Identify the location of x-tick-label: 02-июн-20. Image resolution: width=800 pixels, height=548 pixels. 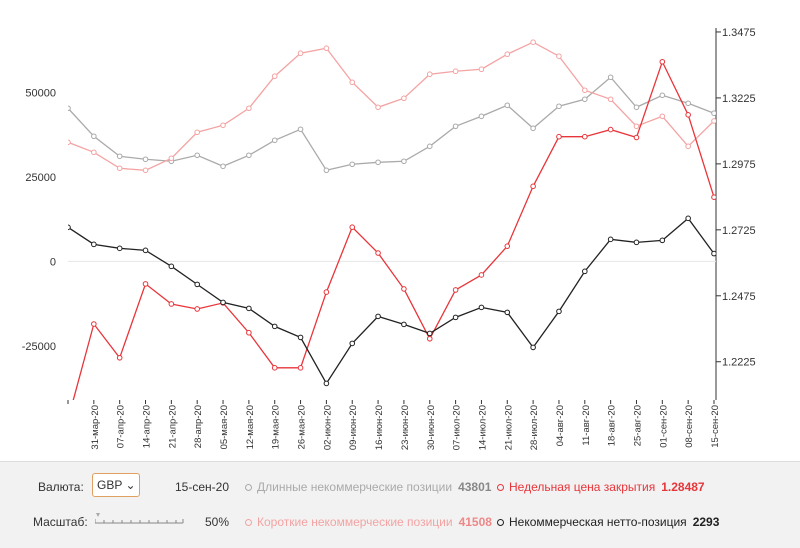
(327, 427).